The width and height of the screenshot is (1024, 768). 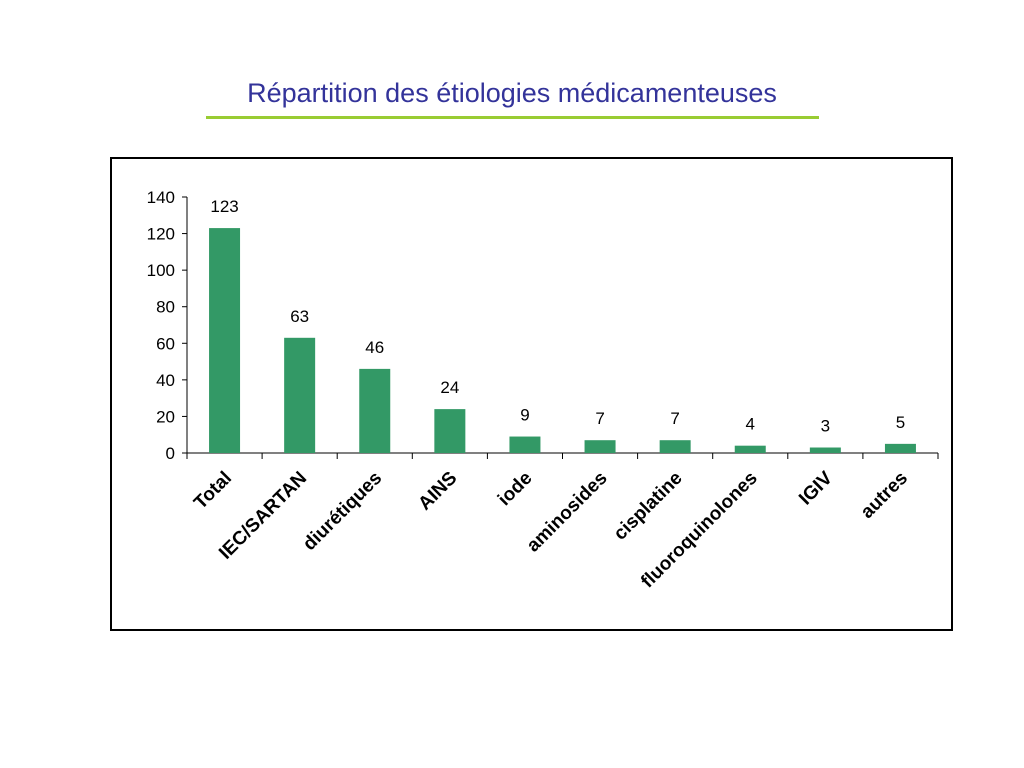 What do you see at coordinates (161, 270) in the screenshot?
I see `y-tick-label: 100` at bounding box center [161, 270].